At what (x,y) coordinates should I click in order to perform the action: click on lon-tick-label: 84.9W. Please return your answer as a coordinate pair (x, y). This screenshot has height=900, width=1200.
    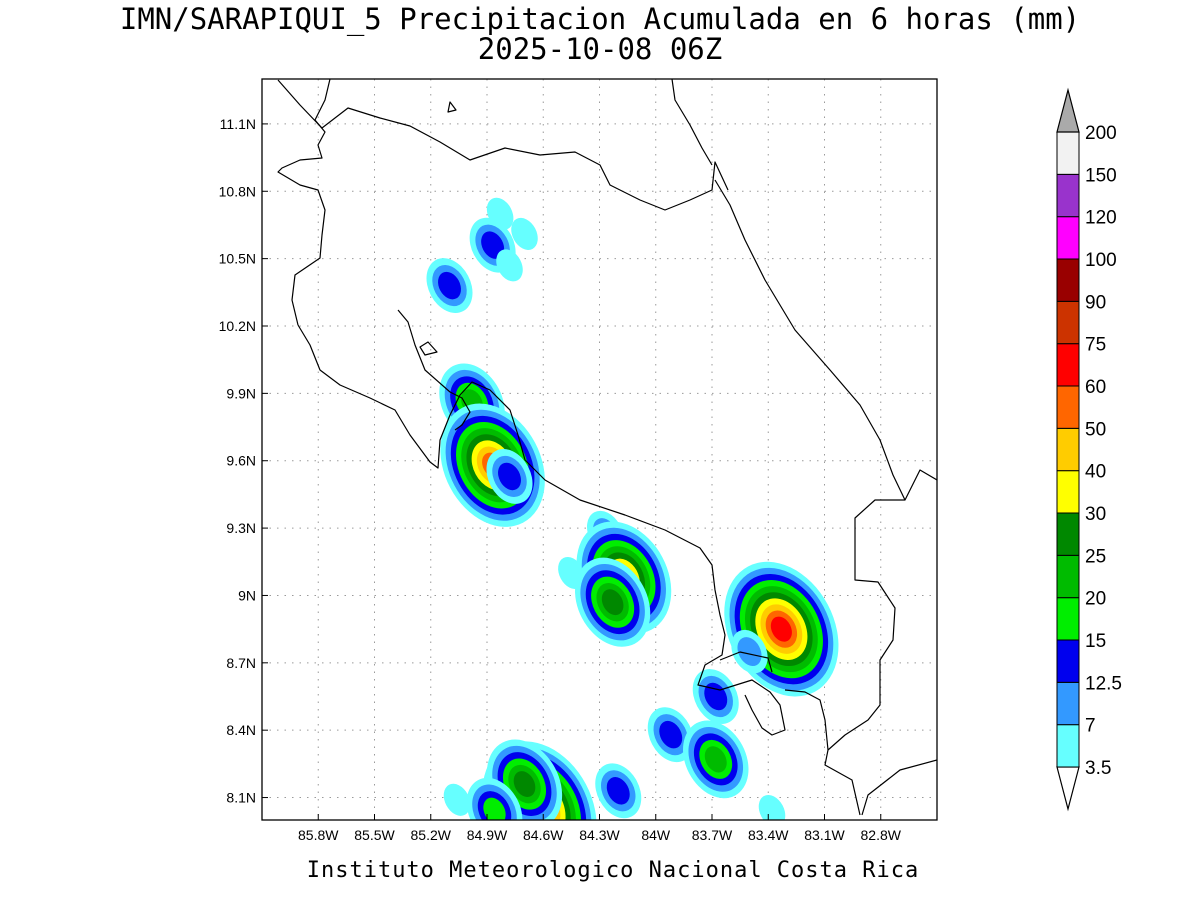
    Looking at the image, I should click on (487, 835).